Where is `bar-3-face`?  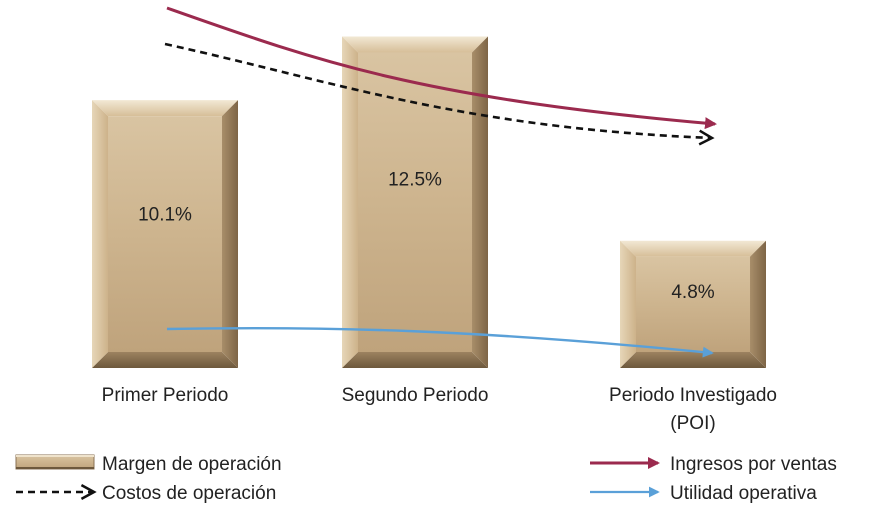 bar-3-face is located at coordinates (693, 304).